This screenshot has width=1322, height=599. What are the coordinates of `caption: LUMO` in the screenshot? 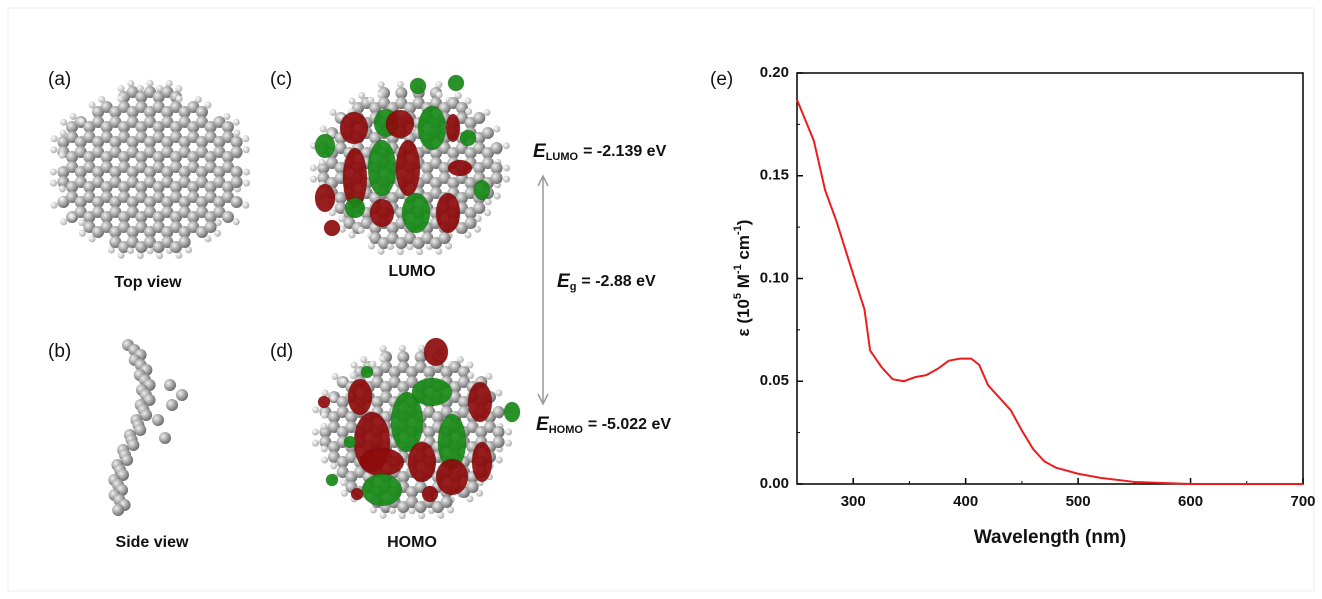 It's located at (411, 271).